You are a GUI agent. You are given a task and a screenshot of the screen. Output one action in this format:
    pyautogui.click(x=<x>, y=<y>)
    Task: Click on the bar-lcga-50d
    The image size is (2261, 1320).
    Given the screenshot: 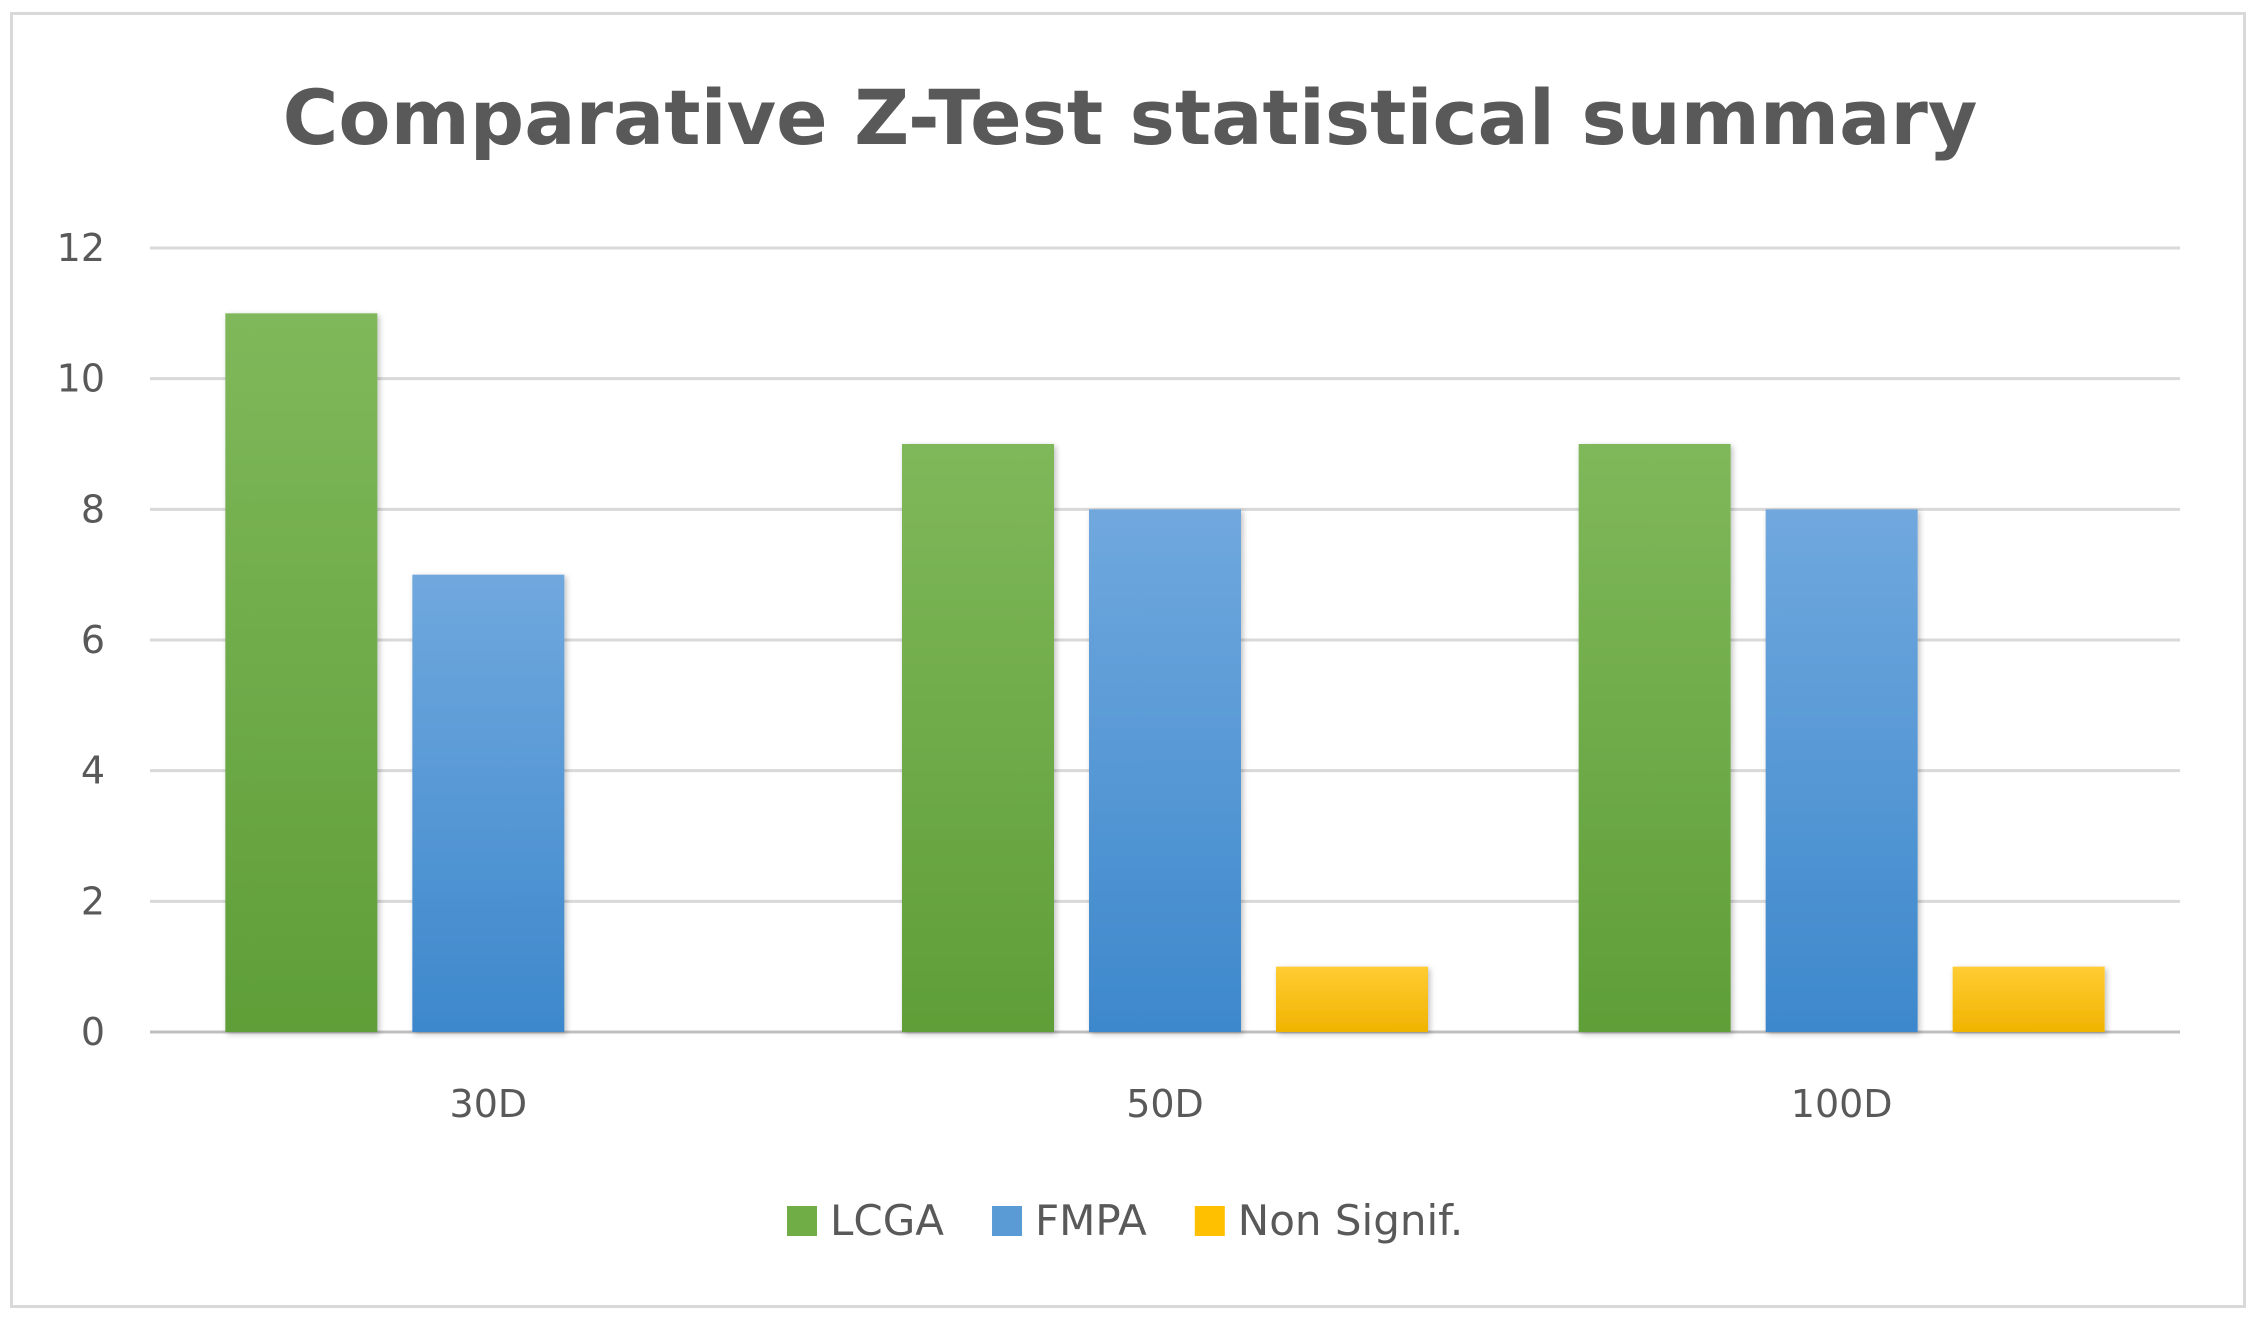 What is the action you would take?
    pyautogui.click(x=978, y=738)
    